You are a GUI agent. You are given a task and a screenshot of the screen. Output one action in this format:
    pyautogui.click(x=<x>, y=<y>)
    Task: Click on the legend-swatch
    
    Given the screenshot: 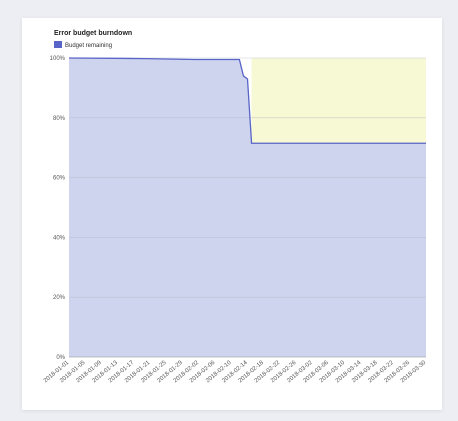 What is the action you would take?
    pyautogui.click(x=58, y=44)
    